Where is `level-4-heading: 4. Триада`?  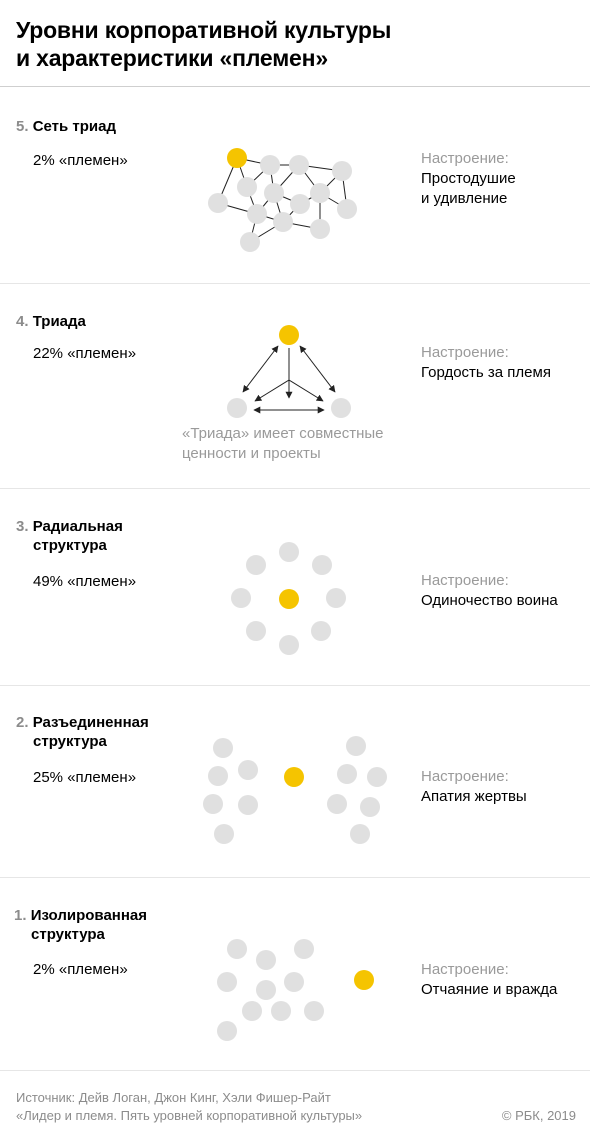 level-4-heading: 4. Триада is located at coordinates (51, 321).